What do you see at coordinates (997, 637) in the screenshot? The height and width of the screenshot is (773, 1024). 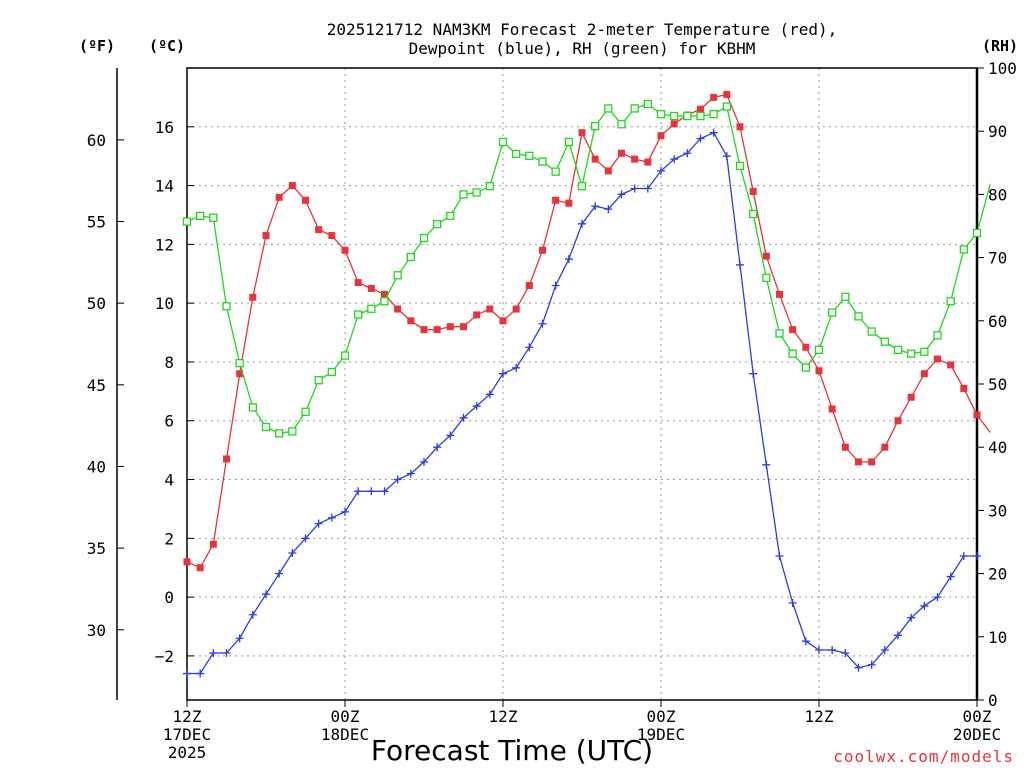 I see `rh-tick-label: 10` at bounding box center [997, 637].